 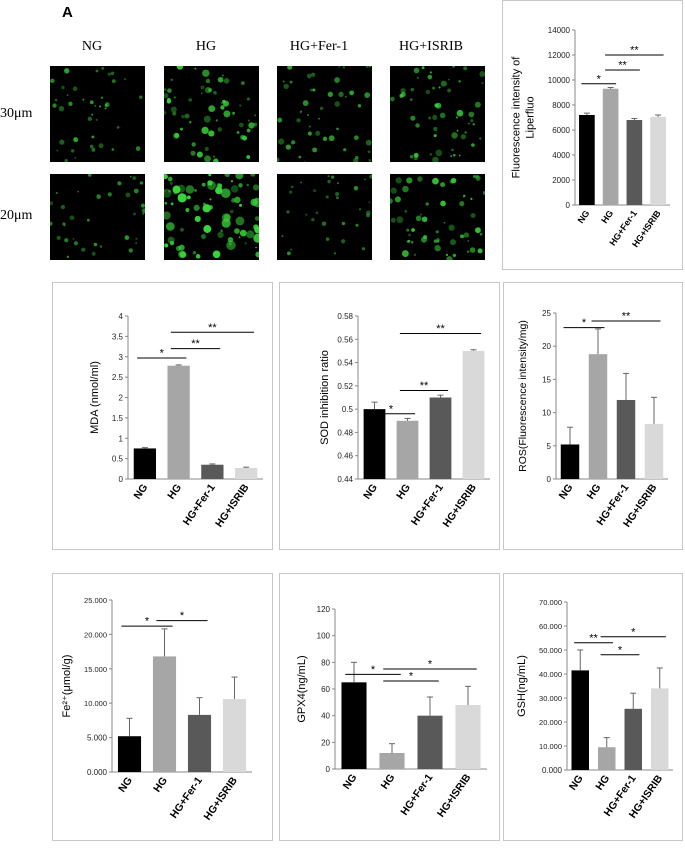 I want to click on y-tick-label: 0.58, so click(x=345, y=316).